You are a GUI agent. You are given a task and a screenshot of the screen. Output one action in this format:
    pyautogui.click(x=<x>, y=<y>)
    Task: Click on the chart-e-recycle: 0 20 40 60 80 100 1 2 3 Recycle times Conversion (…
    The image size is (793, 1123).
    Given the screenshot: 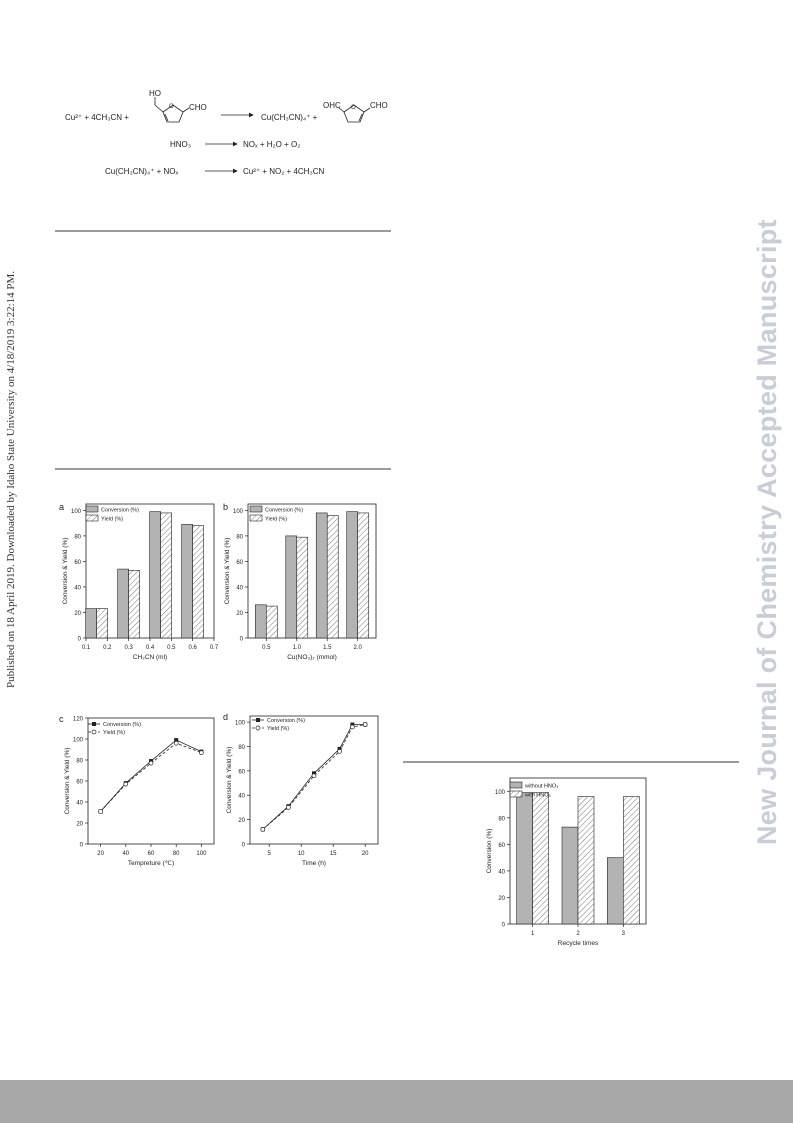 What is the action you would take?
    pyautogui.click(x=566, y=862)
    